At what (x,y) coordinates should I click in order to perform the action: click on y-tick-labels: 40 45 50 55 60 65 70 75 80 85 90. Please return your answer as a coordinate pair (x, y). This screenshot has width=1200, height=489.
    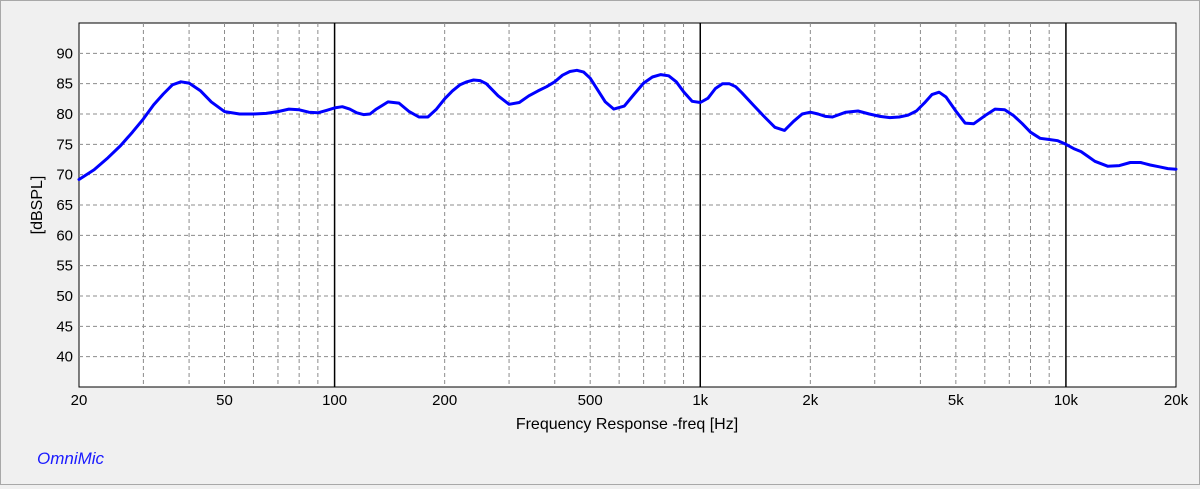
    Looking at the image, I should click on (64, 205).